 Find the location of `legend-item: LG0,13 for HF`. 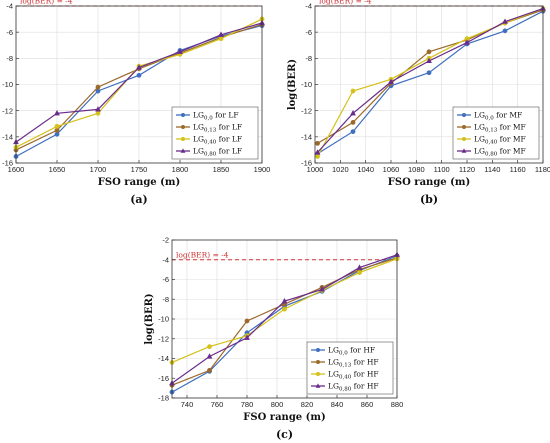

legend-item: LG0,13 for HF is located at coordinates (345, 363).